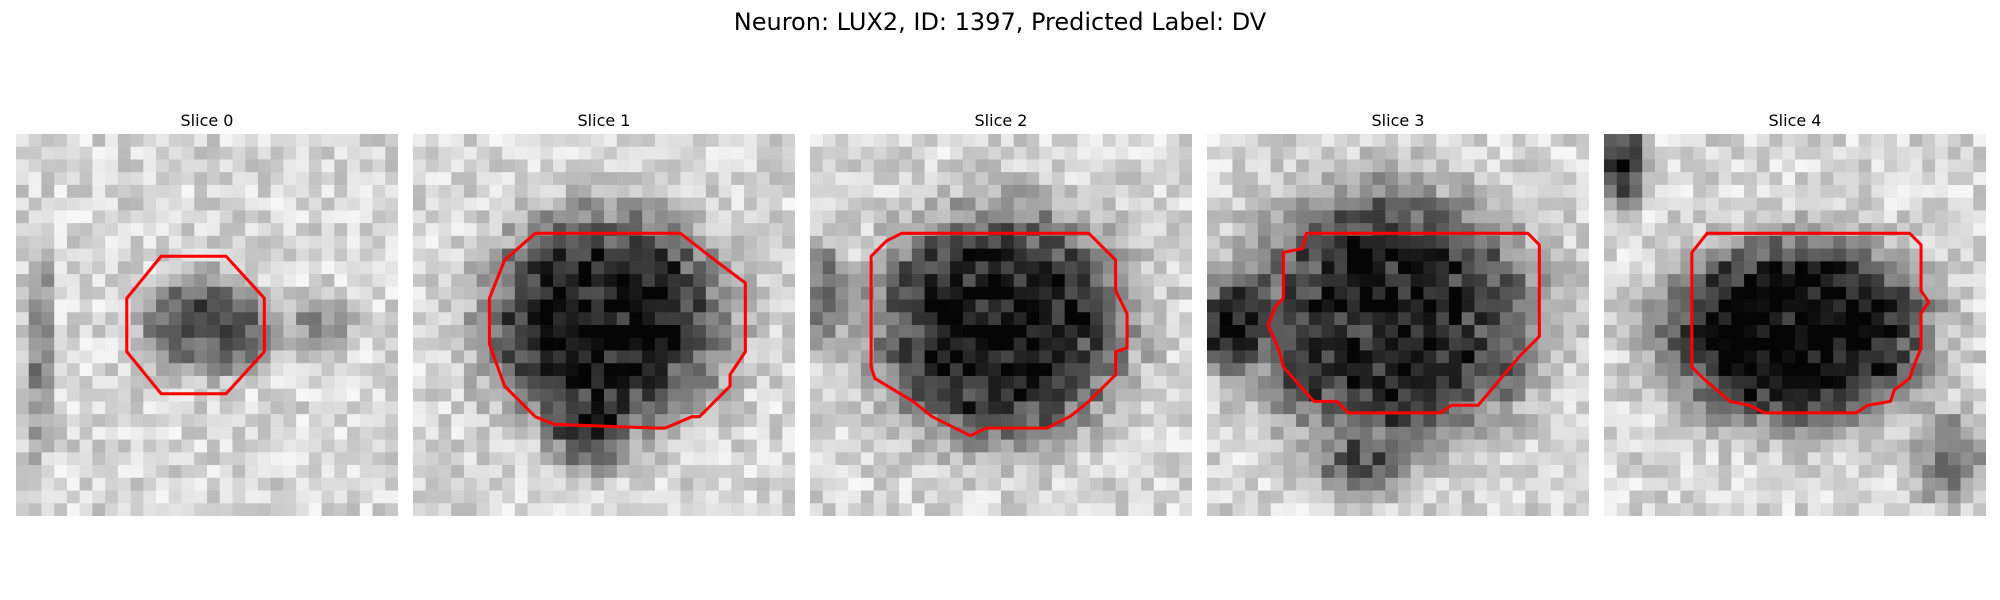 This screenshot has width=2000, height=600. Describe the element at coordinates (1795, 120) in the screenshot. I see `slice-title: Slice 4` at that location.